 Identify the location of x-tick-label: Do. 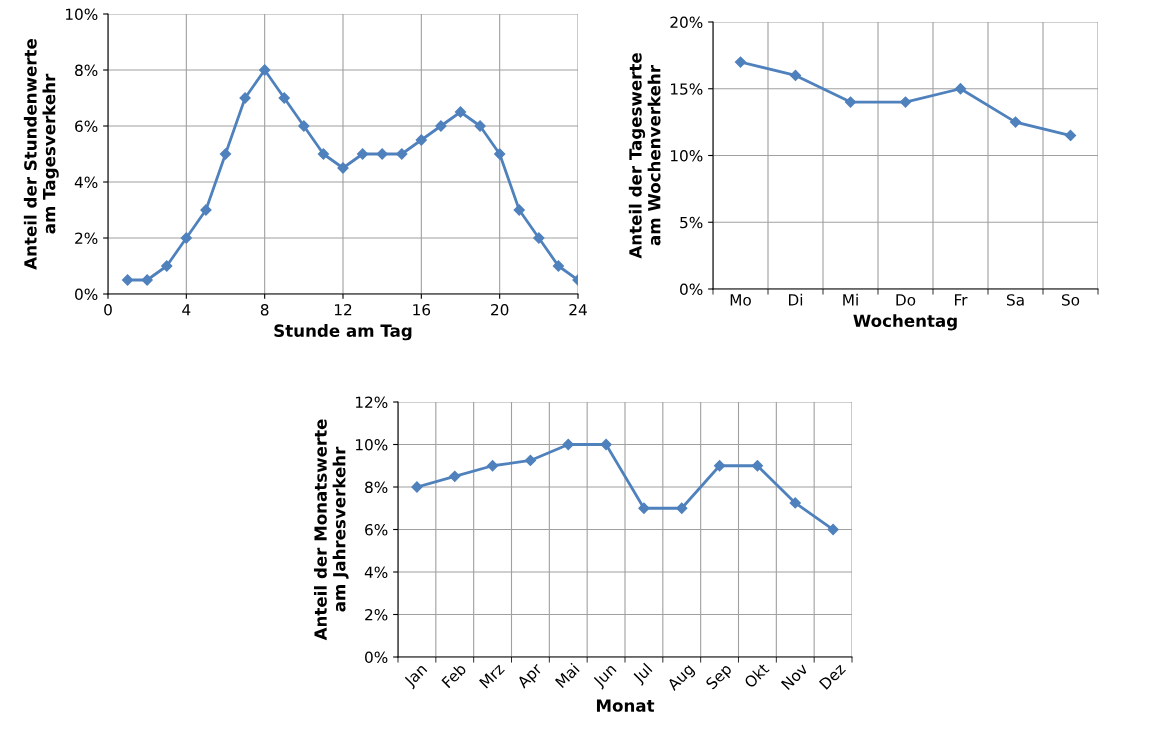
(906, 300).